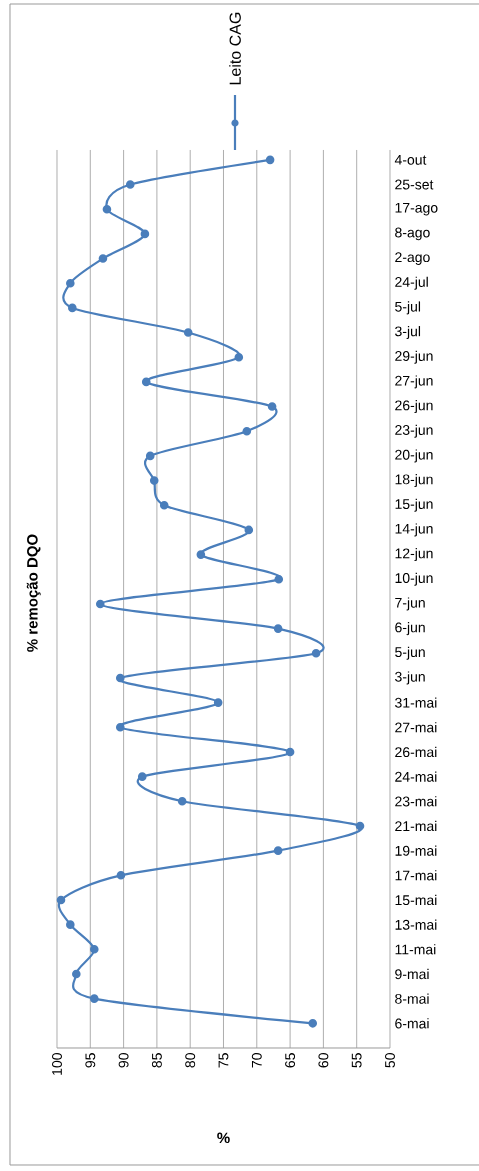 The height and width of the screenshot is (1171, 479). I want to click on y-tick-label: 29-jun, so click(414, 357).